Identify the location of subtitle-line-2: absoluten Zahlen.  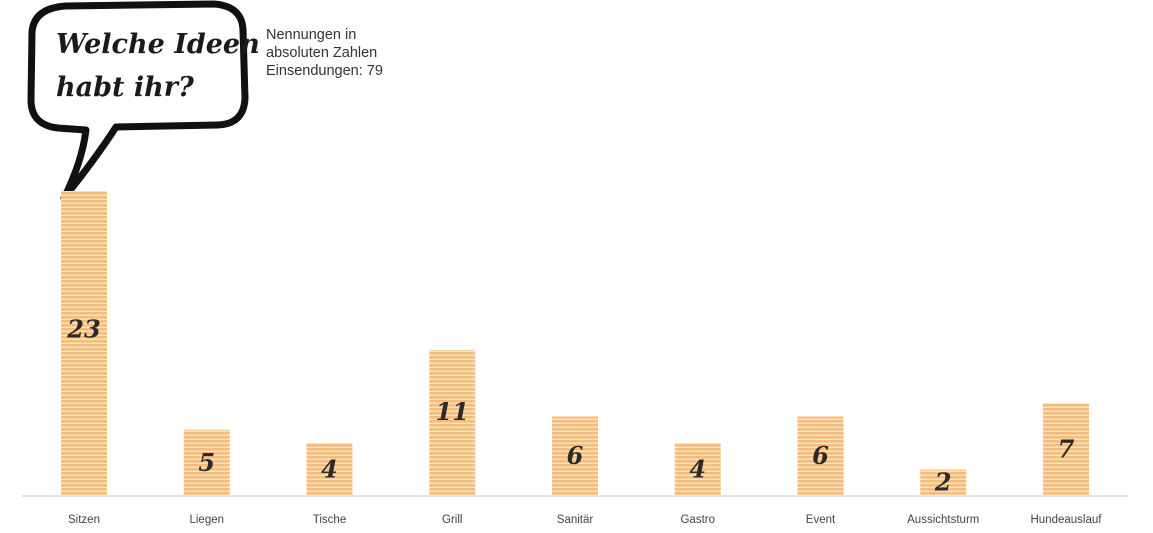
(322, 53).